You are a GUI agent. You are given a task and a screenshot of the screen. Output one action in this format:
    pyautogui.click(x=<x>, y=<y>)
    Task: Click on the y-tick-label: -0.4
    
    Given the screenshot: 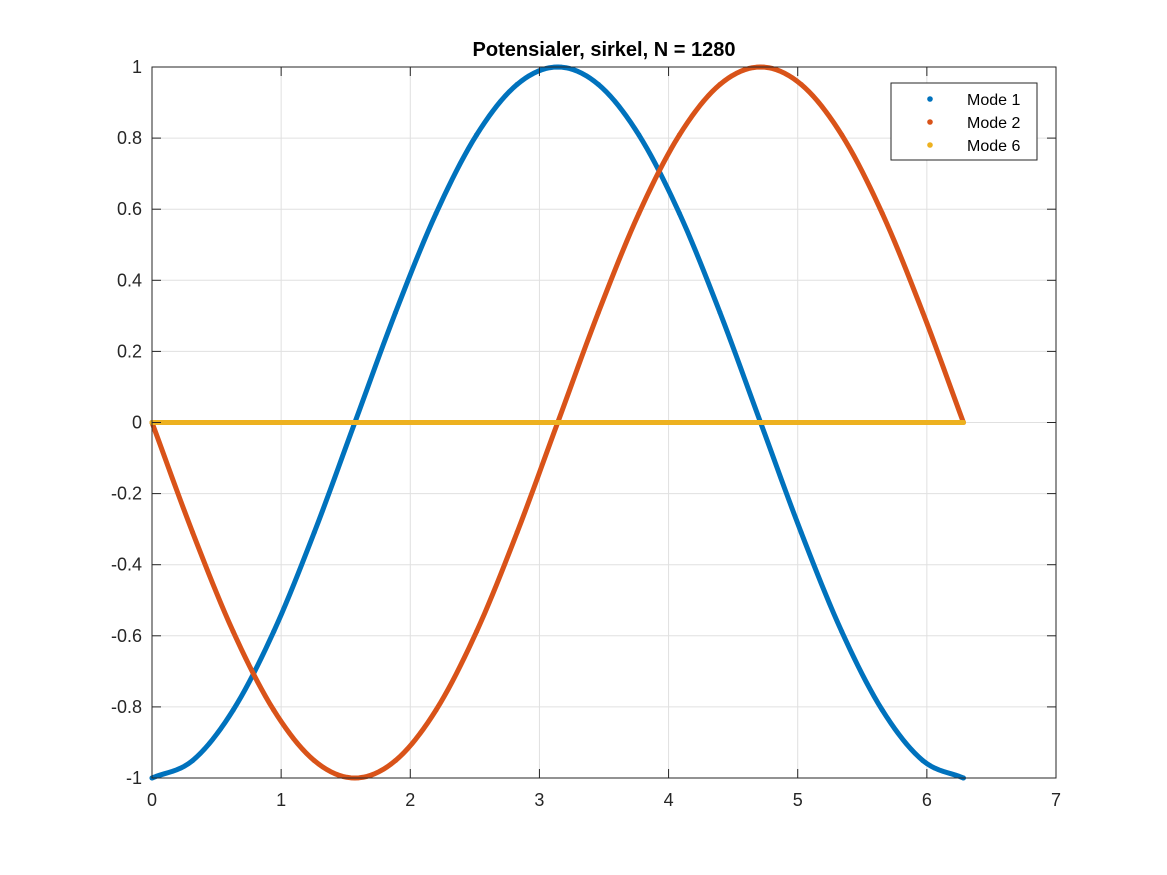 What is the action you would take?
    pyautogui.click(x=126, y=565)
    